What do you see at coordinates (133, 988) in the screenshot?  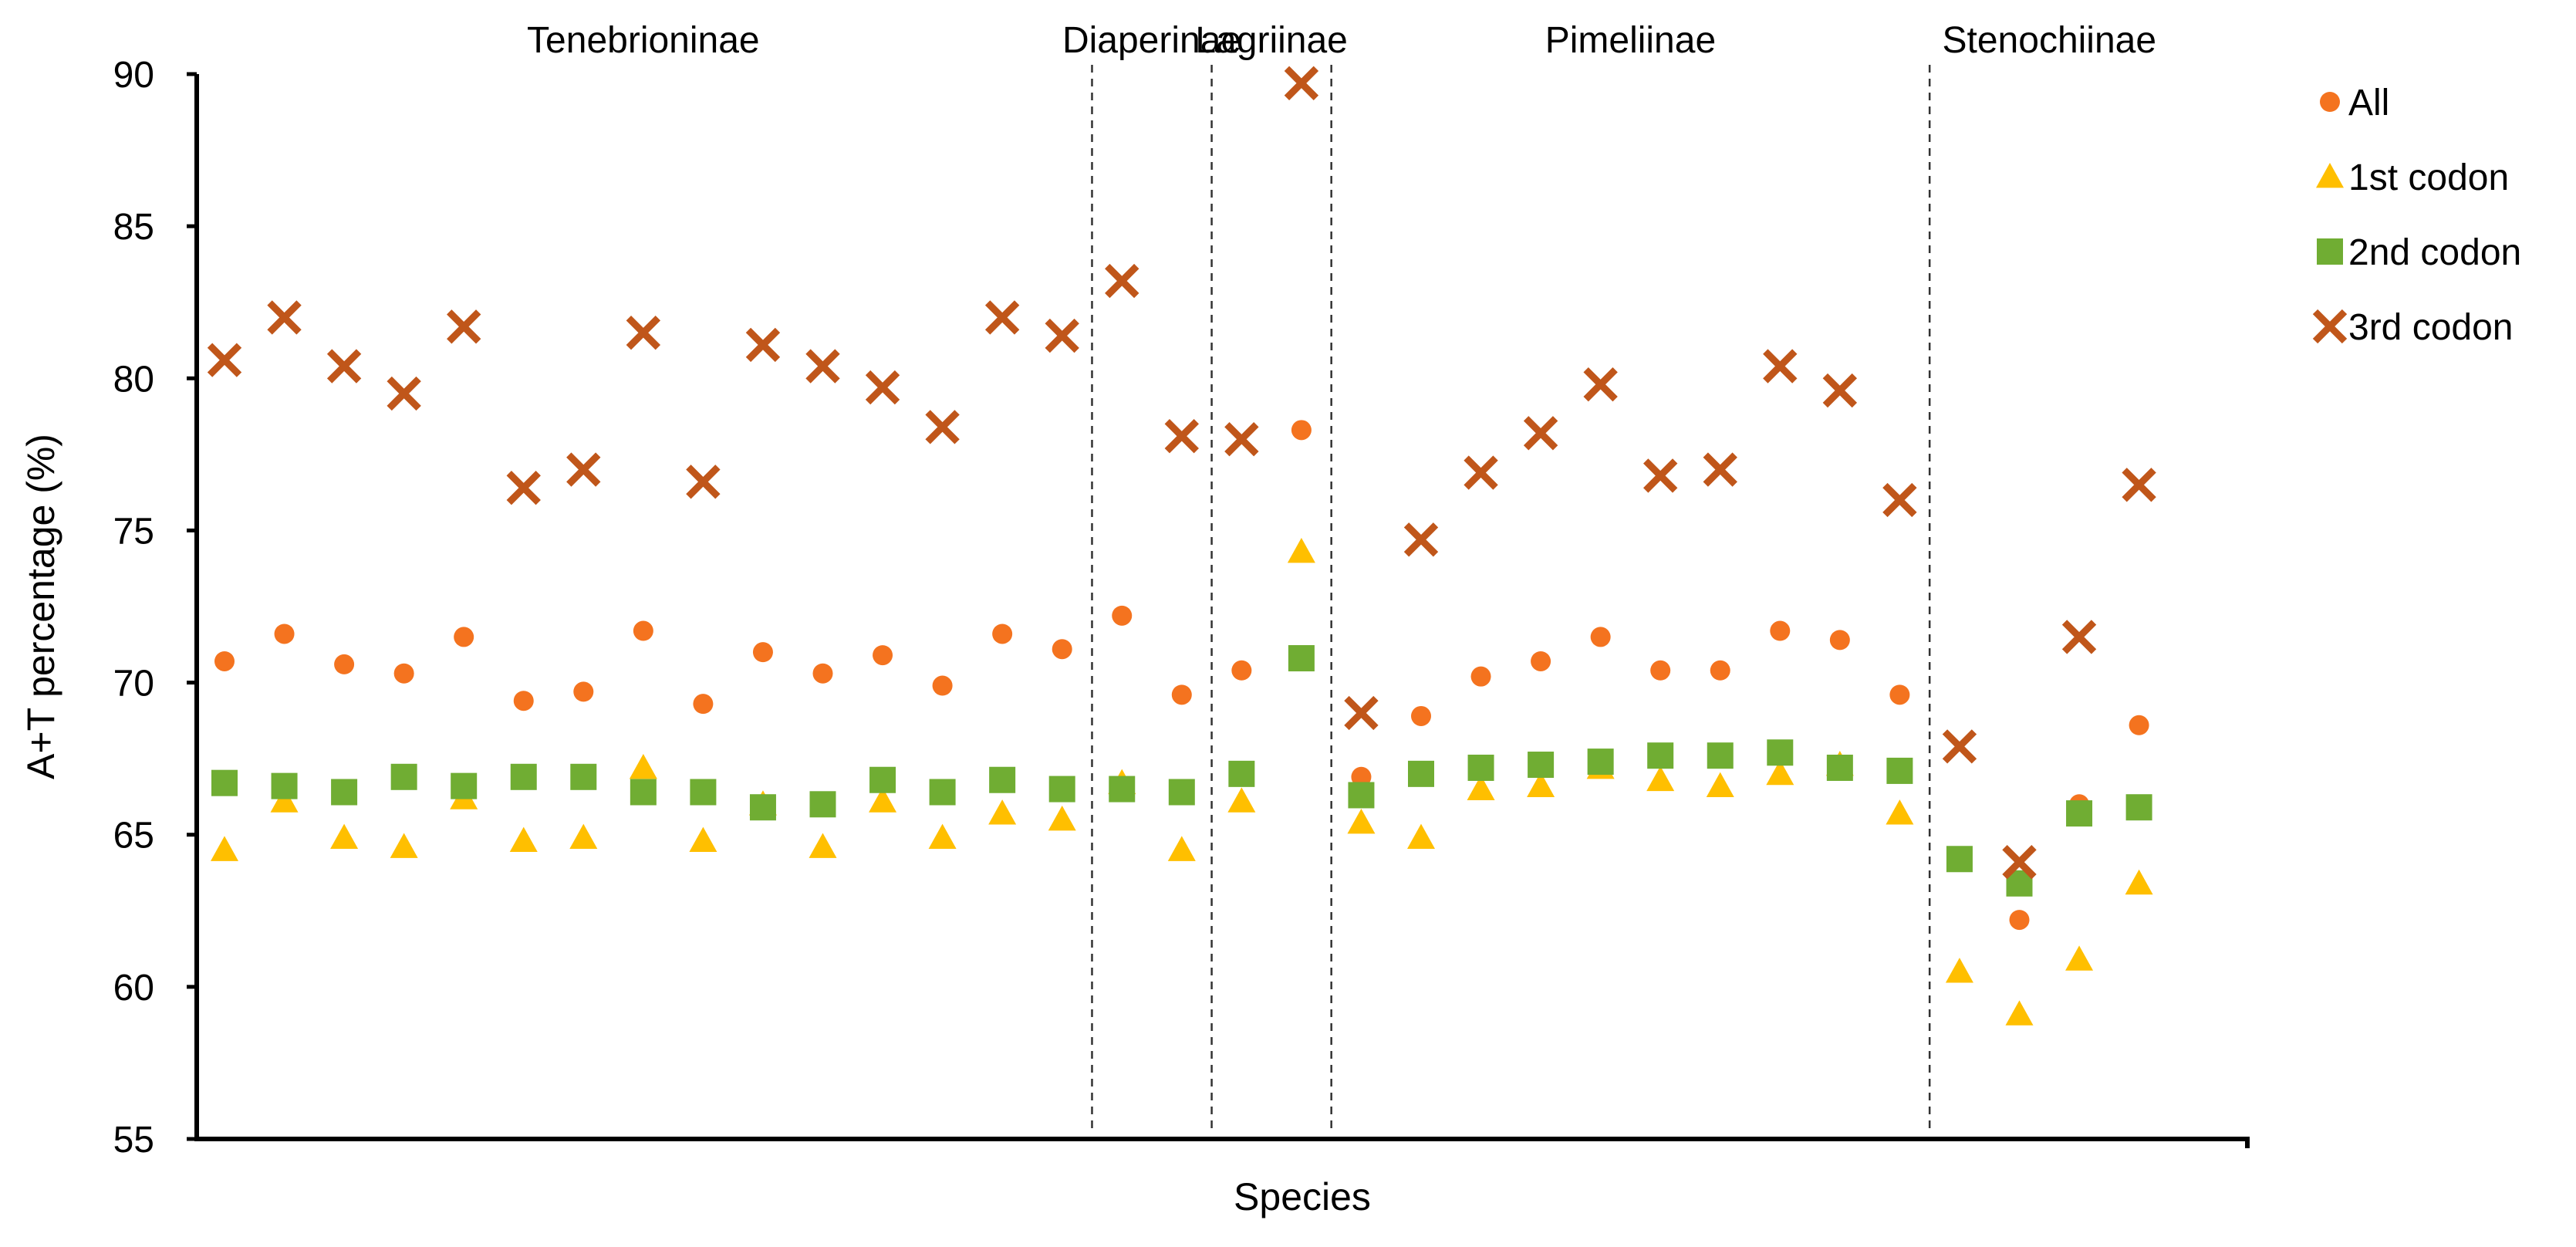 I see `y-tick-label: 60` at bounding box center [133, 988].